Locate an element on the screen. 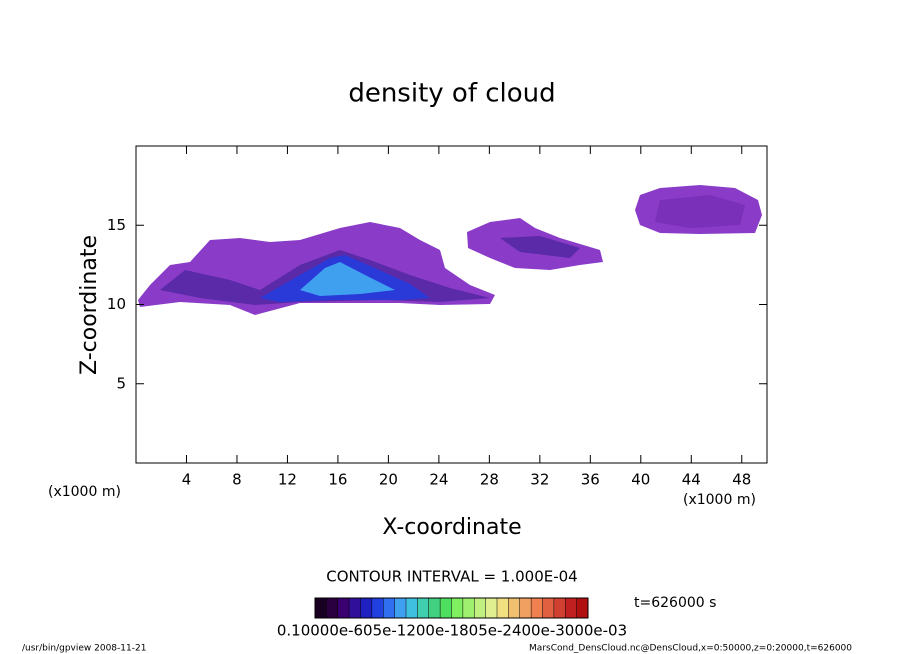 This screenshot has height=654, width=904. chart-title: density of cloud is located at coordinates (451, 94).